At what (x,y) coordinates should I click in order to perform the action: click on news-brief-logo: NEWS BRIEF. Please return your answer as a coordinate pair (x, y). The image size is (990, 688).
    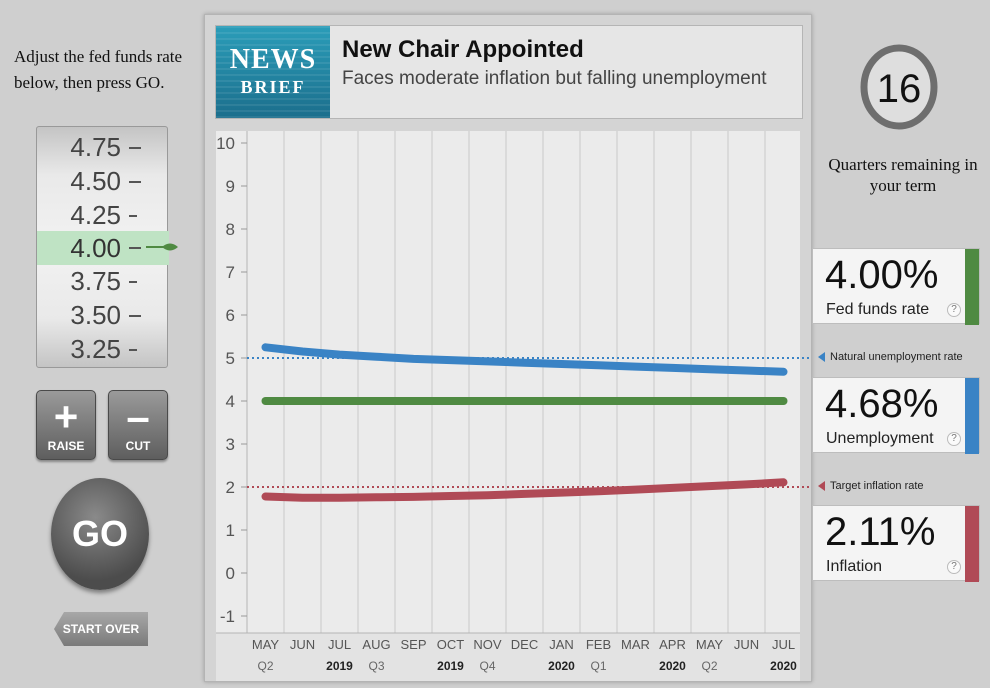
    Looking at the image, I should click on (273, 72).